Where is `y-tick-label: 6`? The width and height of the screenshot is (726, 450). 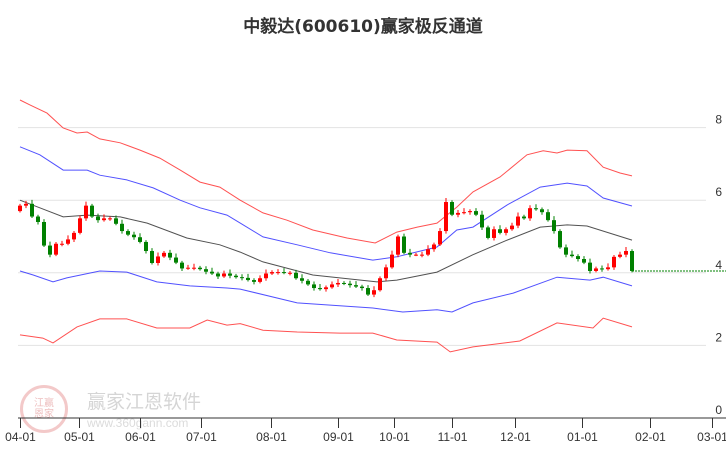
y-tick-label: 6 is located at coordinates (718, 192).